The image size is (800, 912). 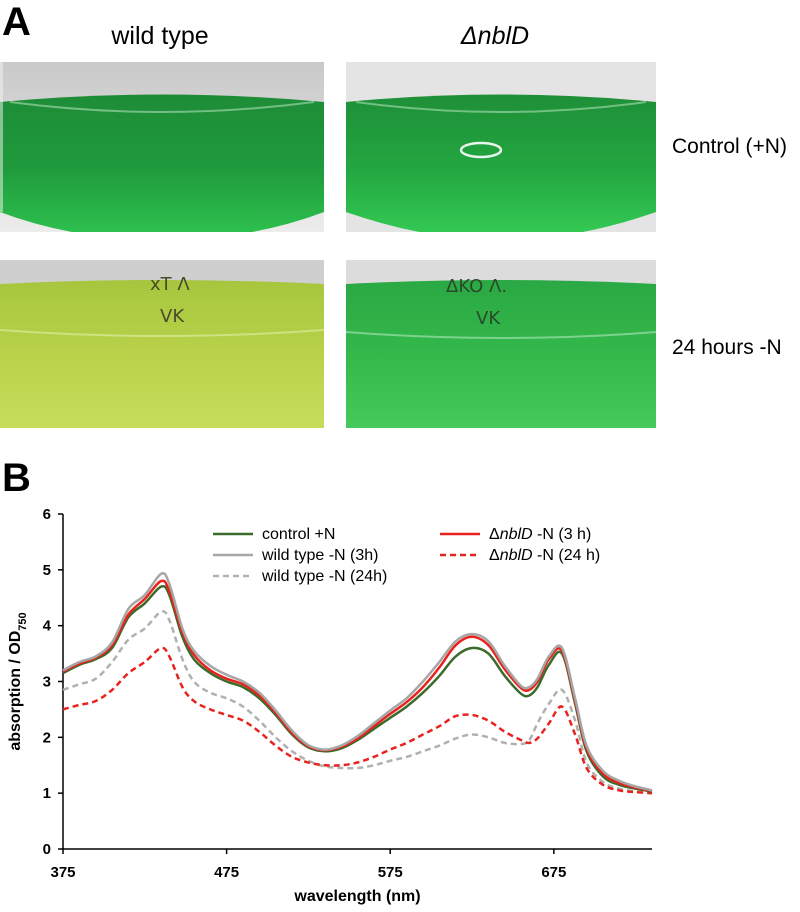 I want to click on legend-label: control +N, so click(x=298, y=534).